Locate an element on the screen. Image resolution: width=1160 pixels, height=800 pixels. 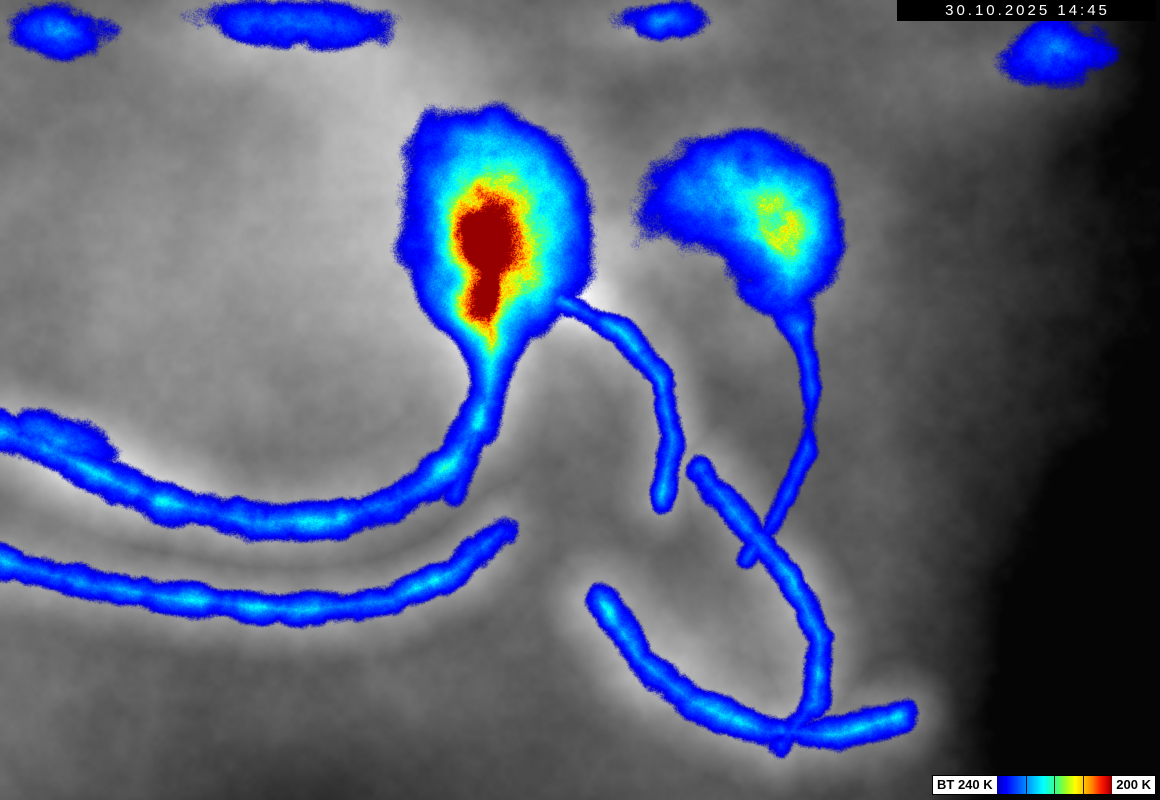
brightness-temperature-colorbar: BT 240 K 200 K is located at coordinates (1044, 785).